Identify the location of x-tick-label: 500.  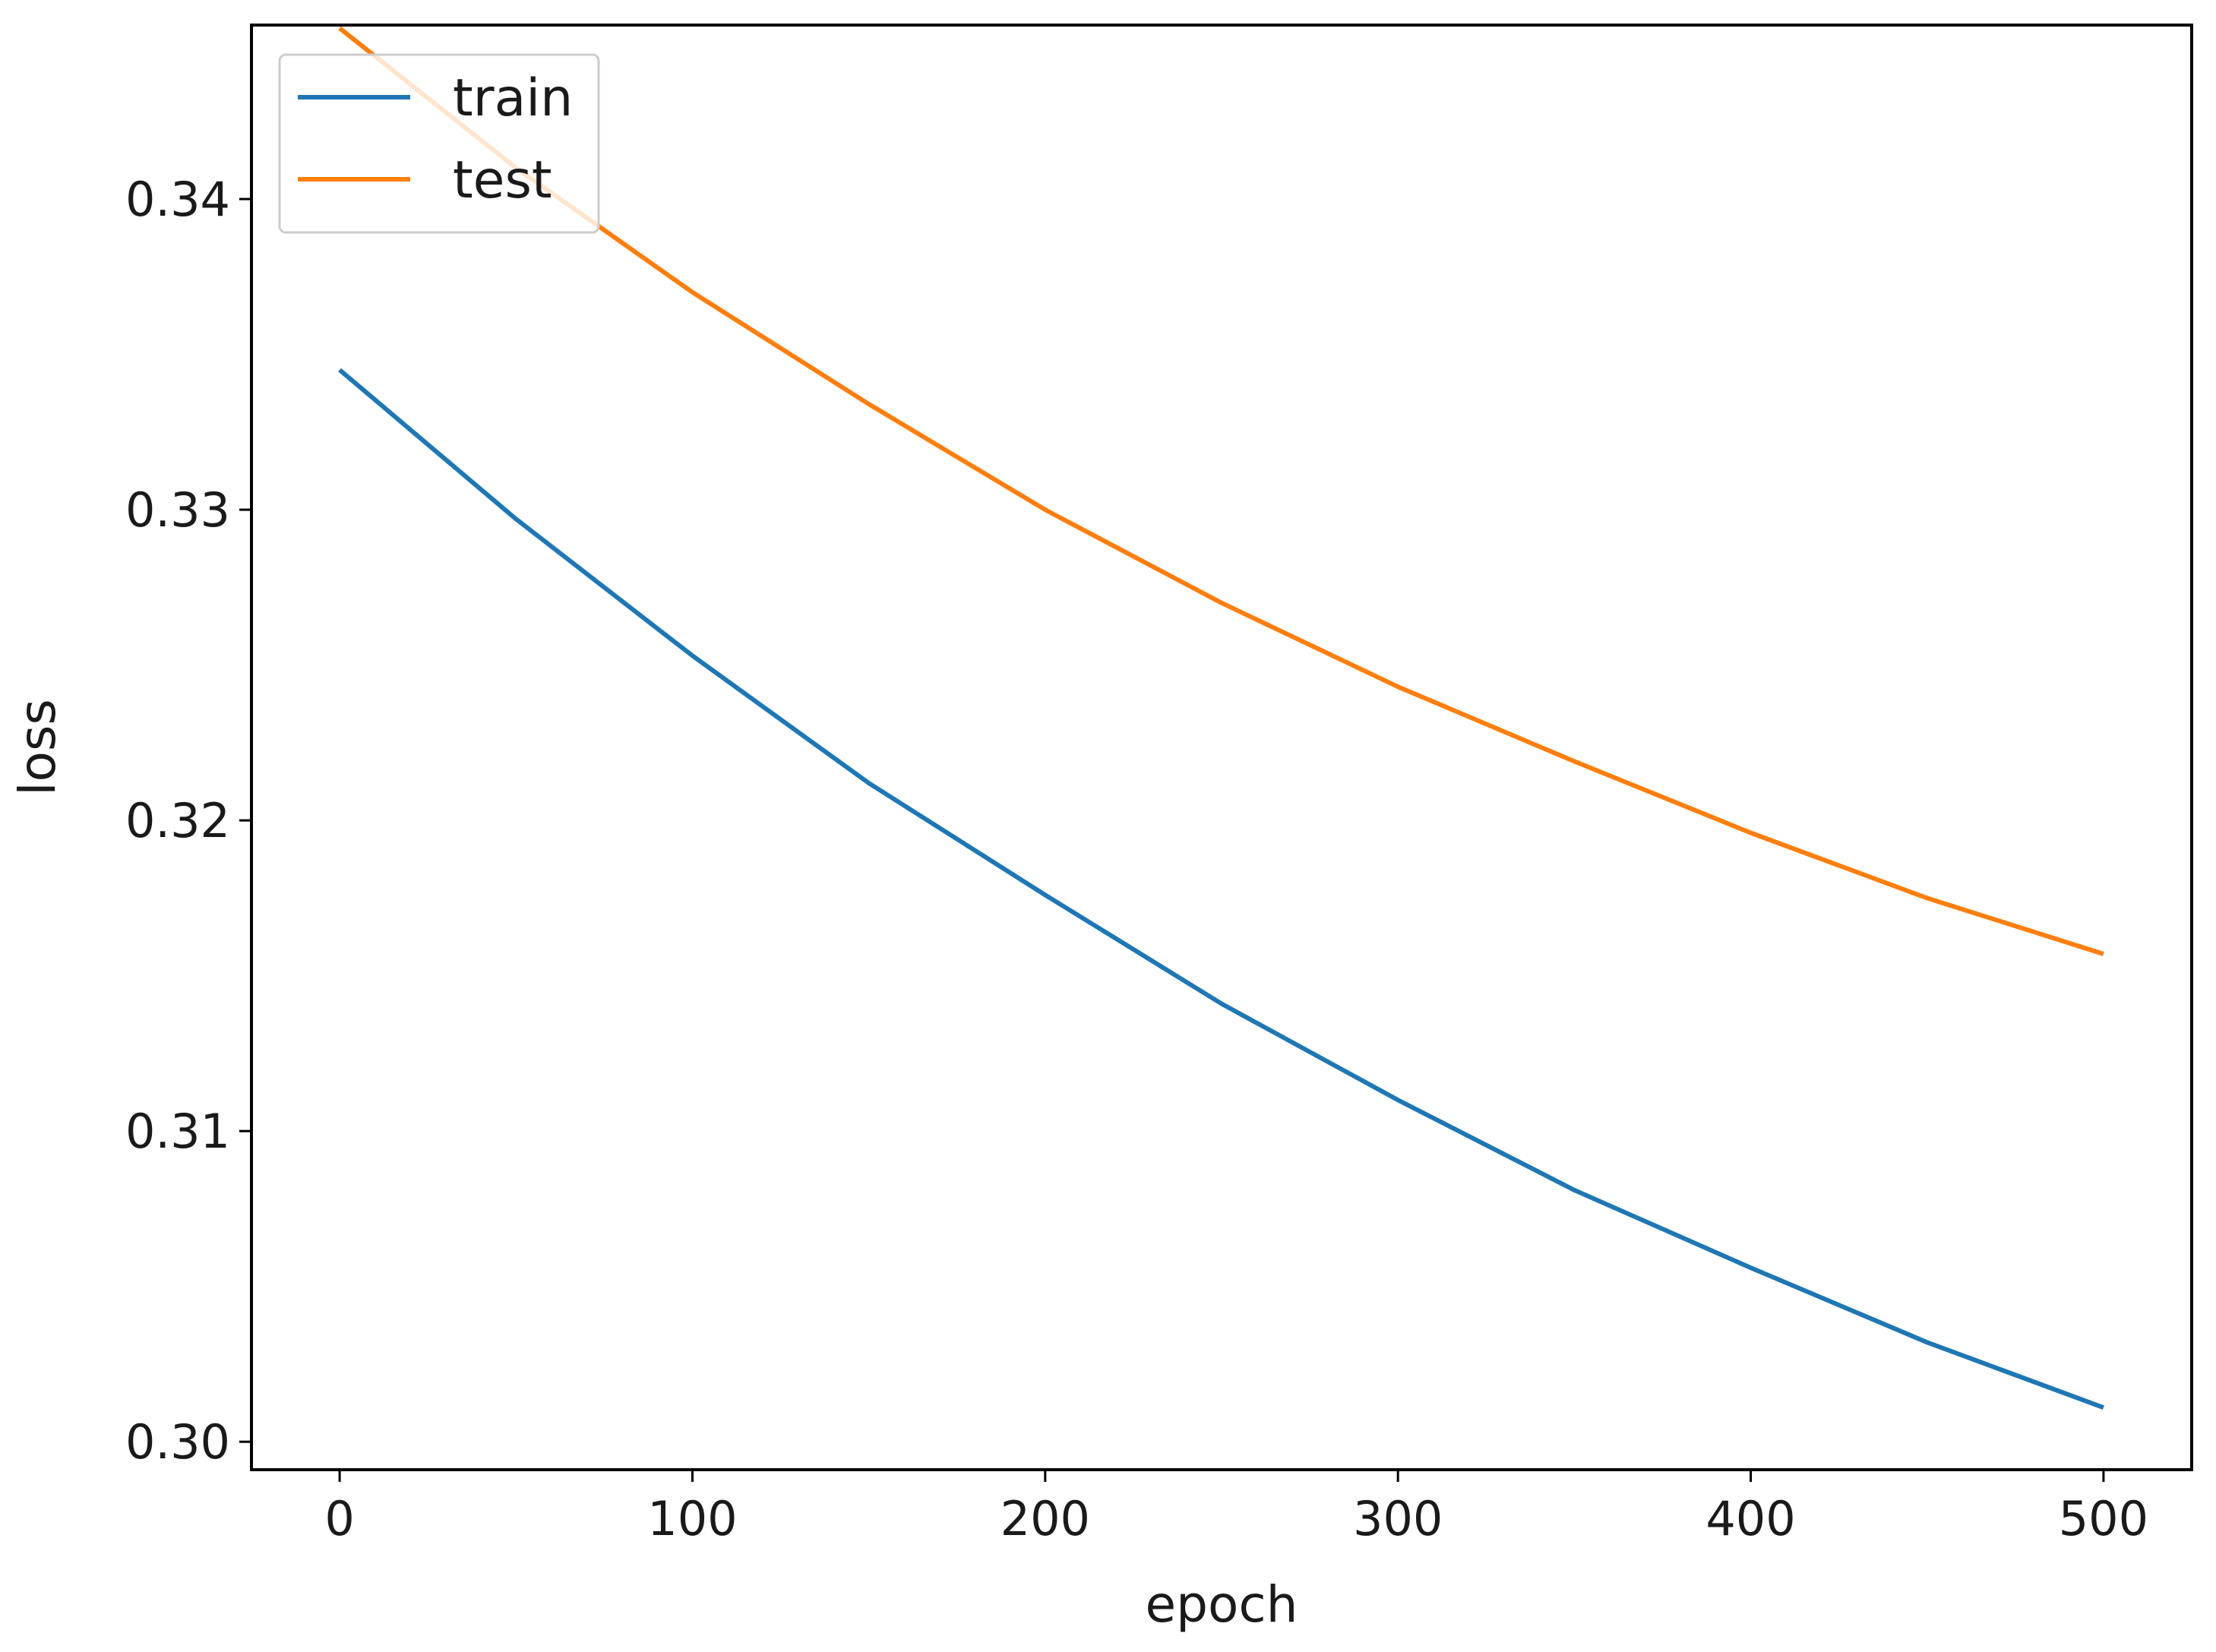
(2103, 1518).